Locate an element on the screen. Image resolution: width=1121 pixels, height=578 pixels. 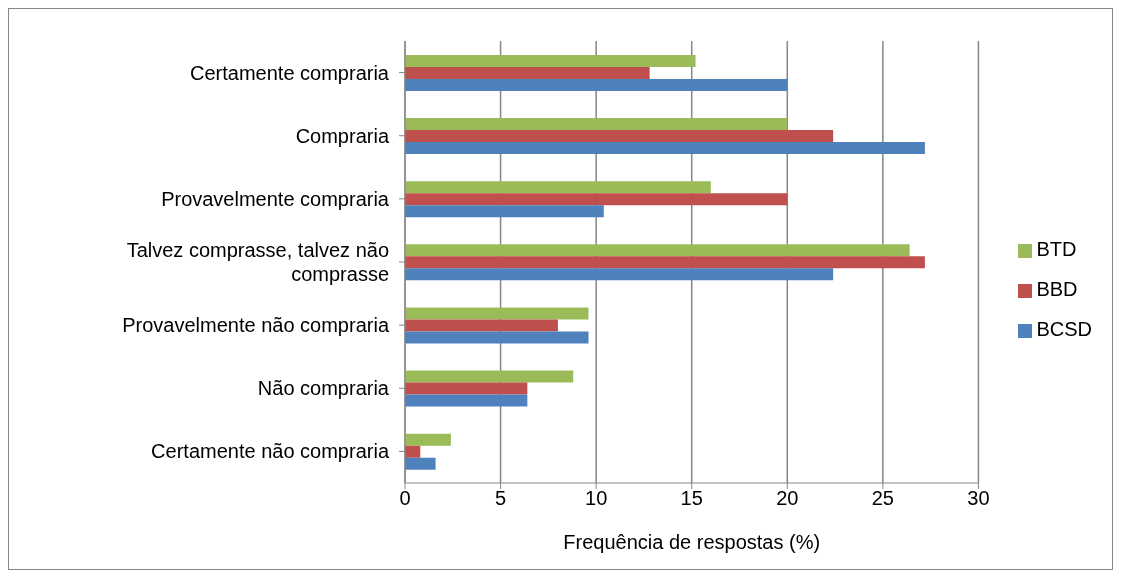
legend-label: BCSD is located at coordinates (1064, 329).